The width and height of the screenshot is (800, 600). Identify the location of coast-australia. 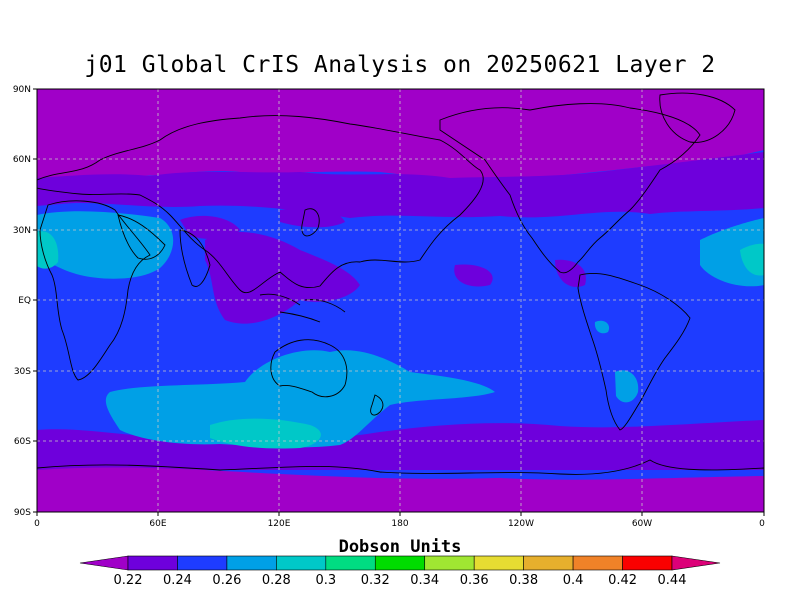
(309, 368).